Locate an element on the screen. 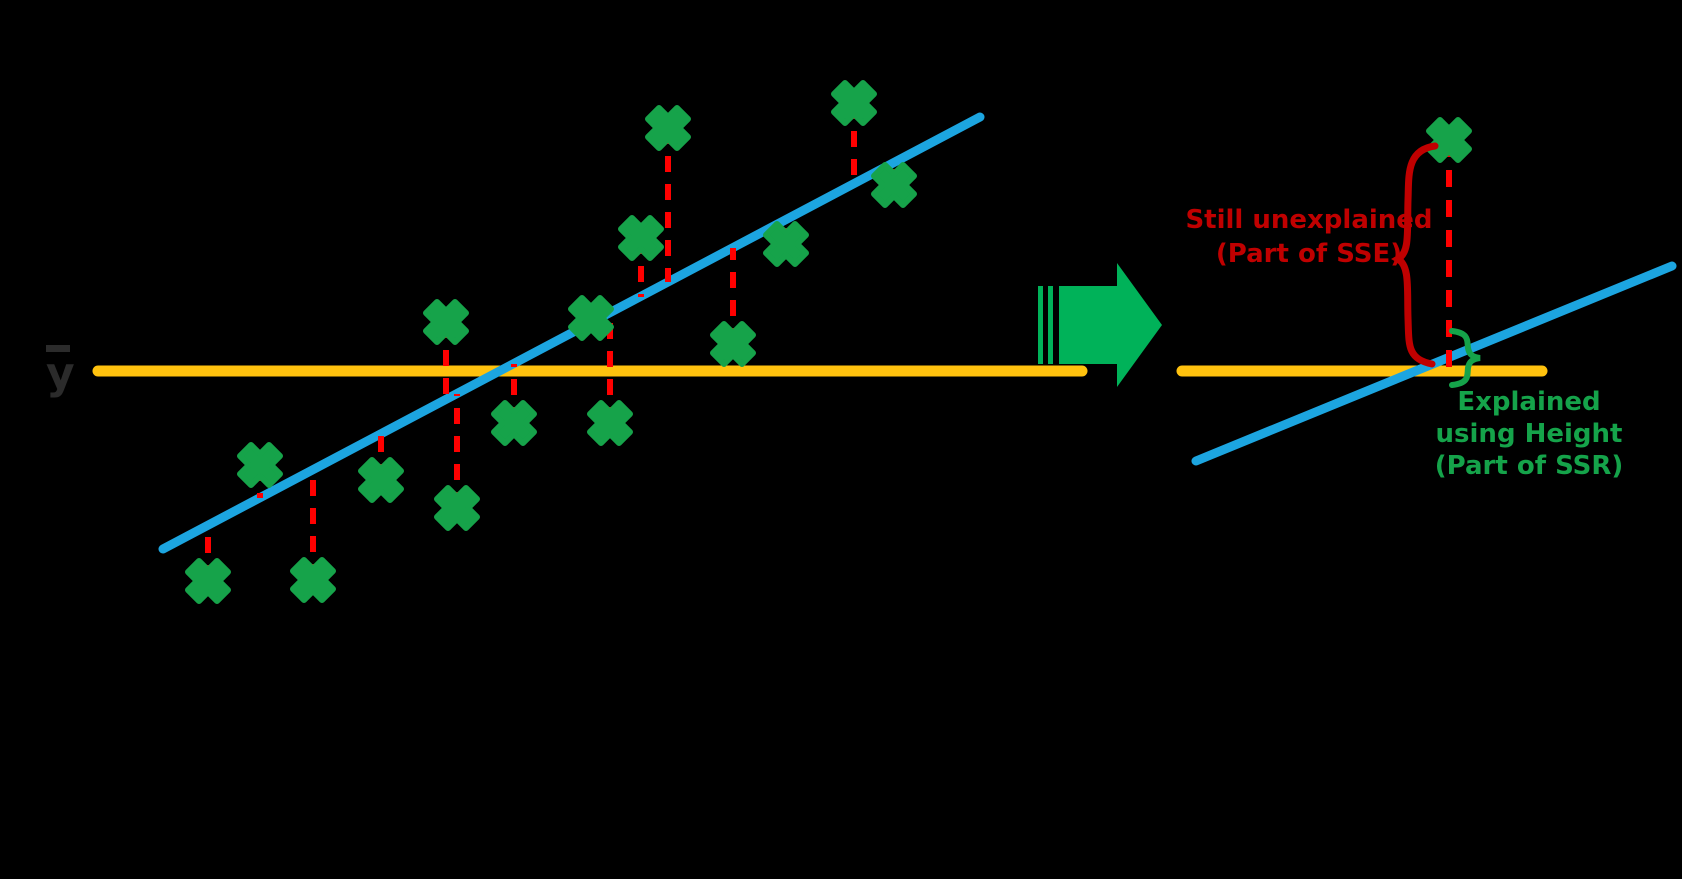  mean-symbol-overbar is located at coordinates (58, 348).